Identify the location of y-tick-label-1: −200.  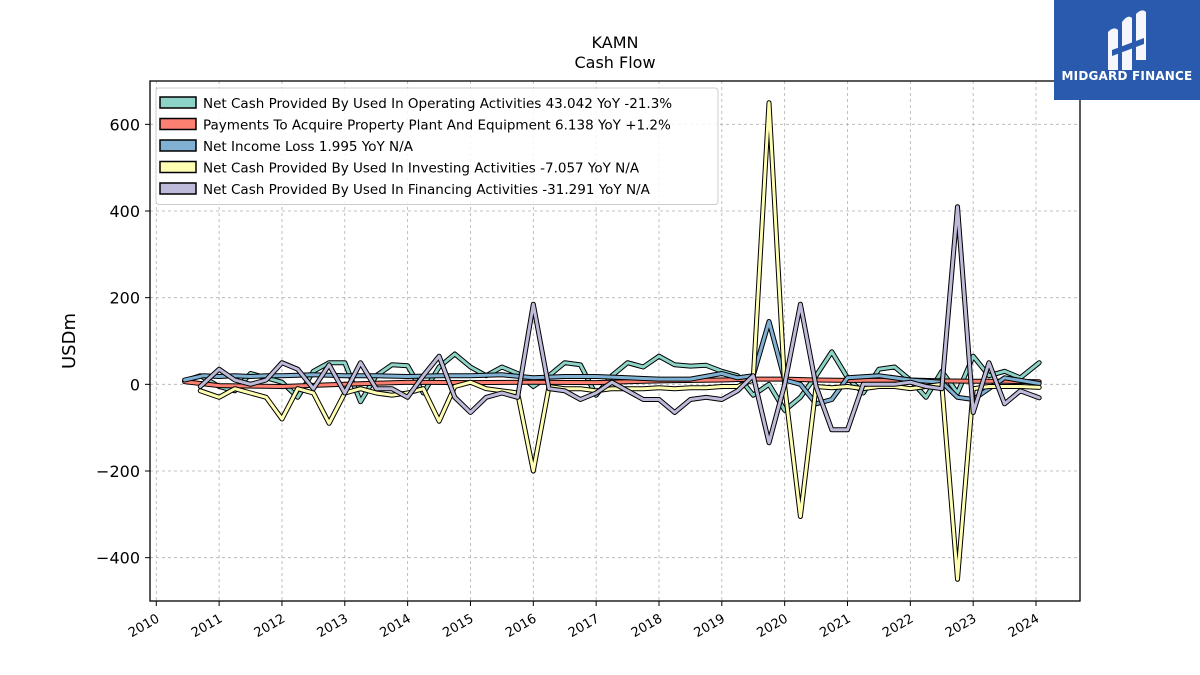
(118, 471).